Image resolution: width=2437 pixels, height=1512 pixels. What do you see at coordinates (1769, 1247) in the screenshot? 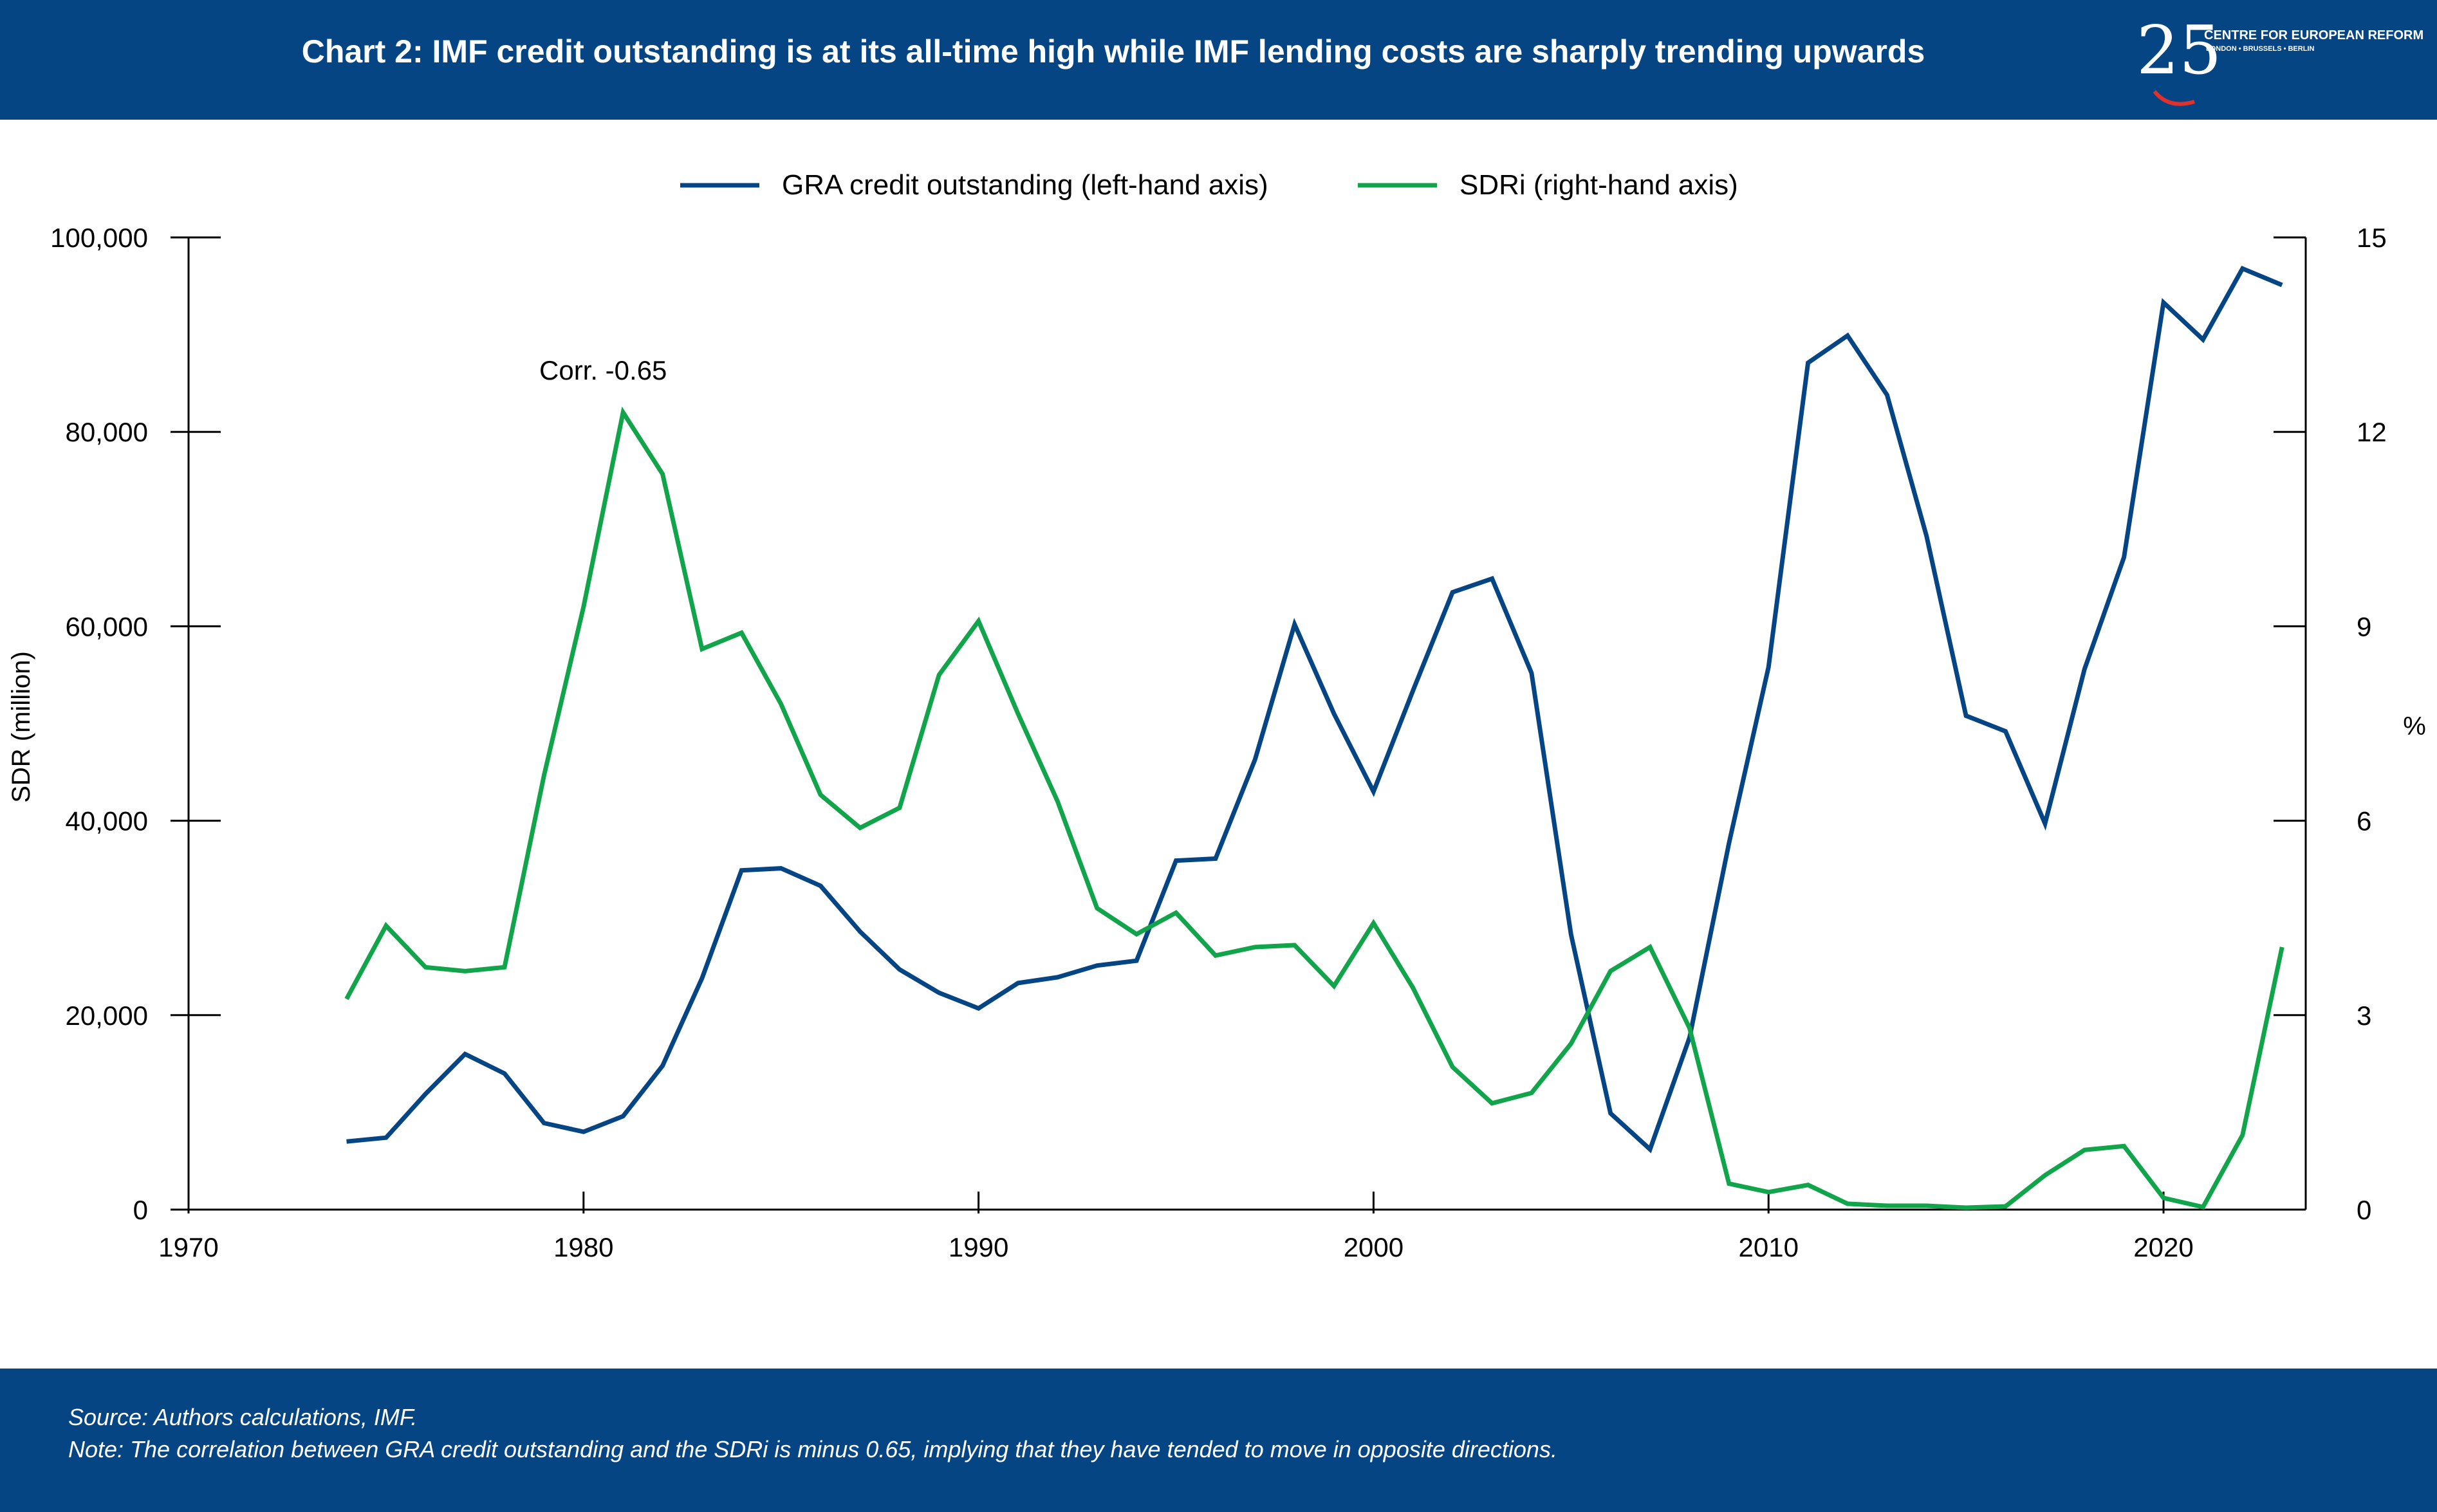
I see `x-tick-label: 2010` at bounding box center [1769, 1247].